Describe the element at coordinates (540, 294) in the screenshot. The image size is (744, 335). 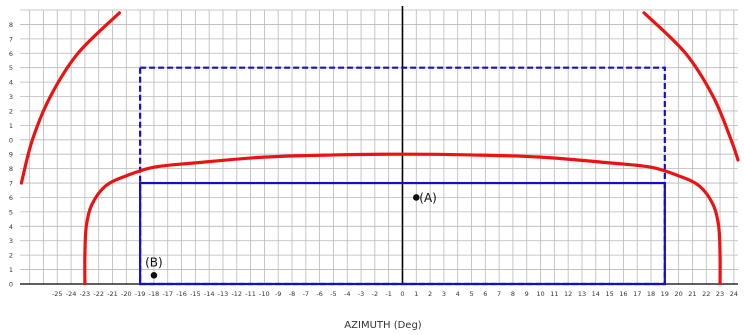
I see `x-tick-label: 10` at that location.